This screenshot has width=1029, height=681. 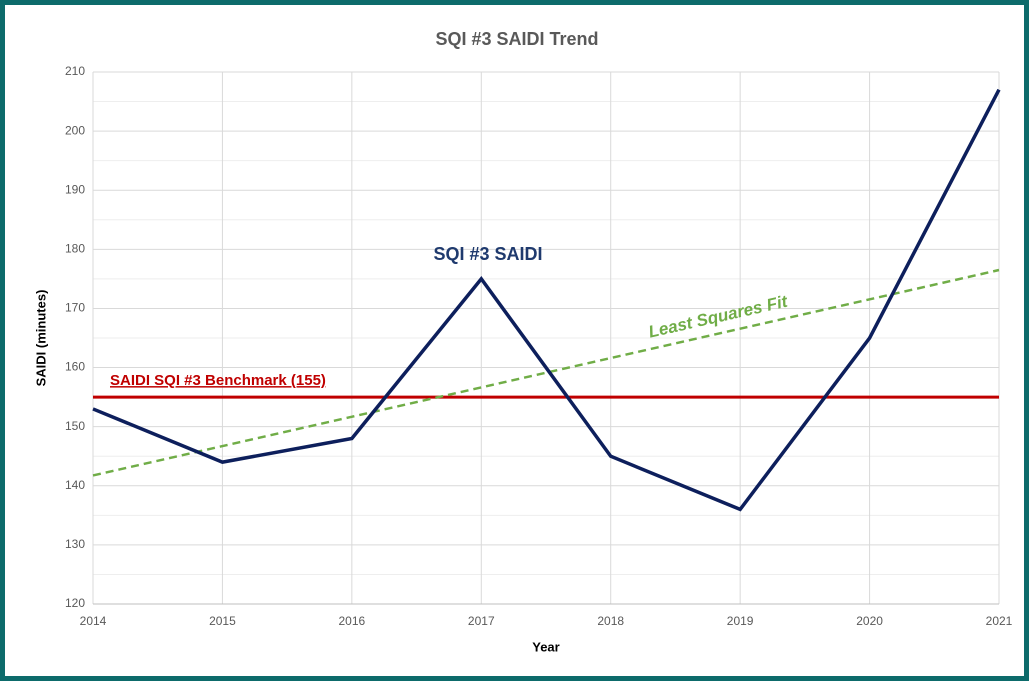 I want to click on series-label: SQI #3 SAIDI, so click(x=487, y=254).